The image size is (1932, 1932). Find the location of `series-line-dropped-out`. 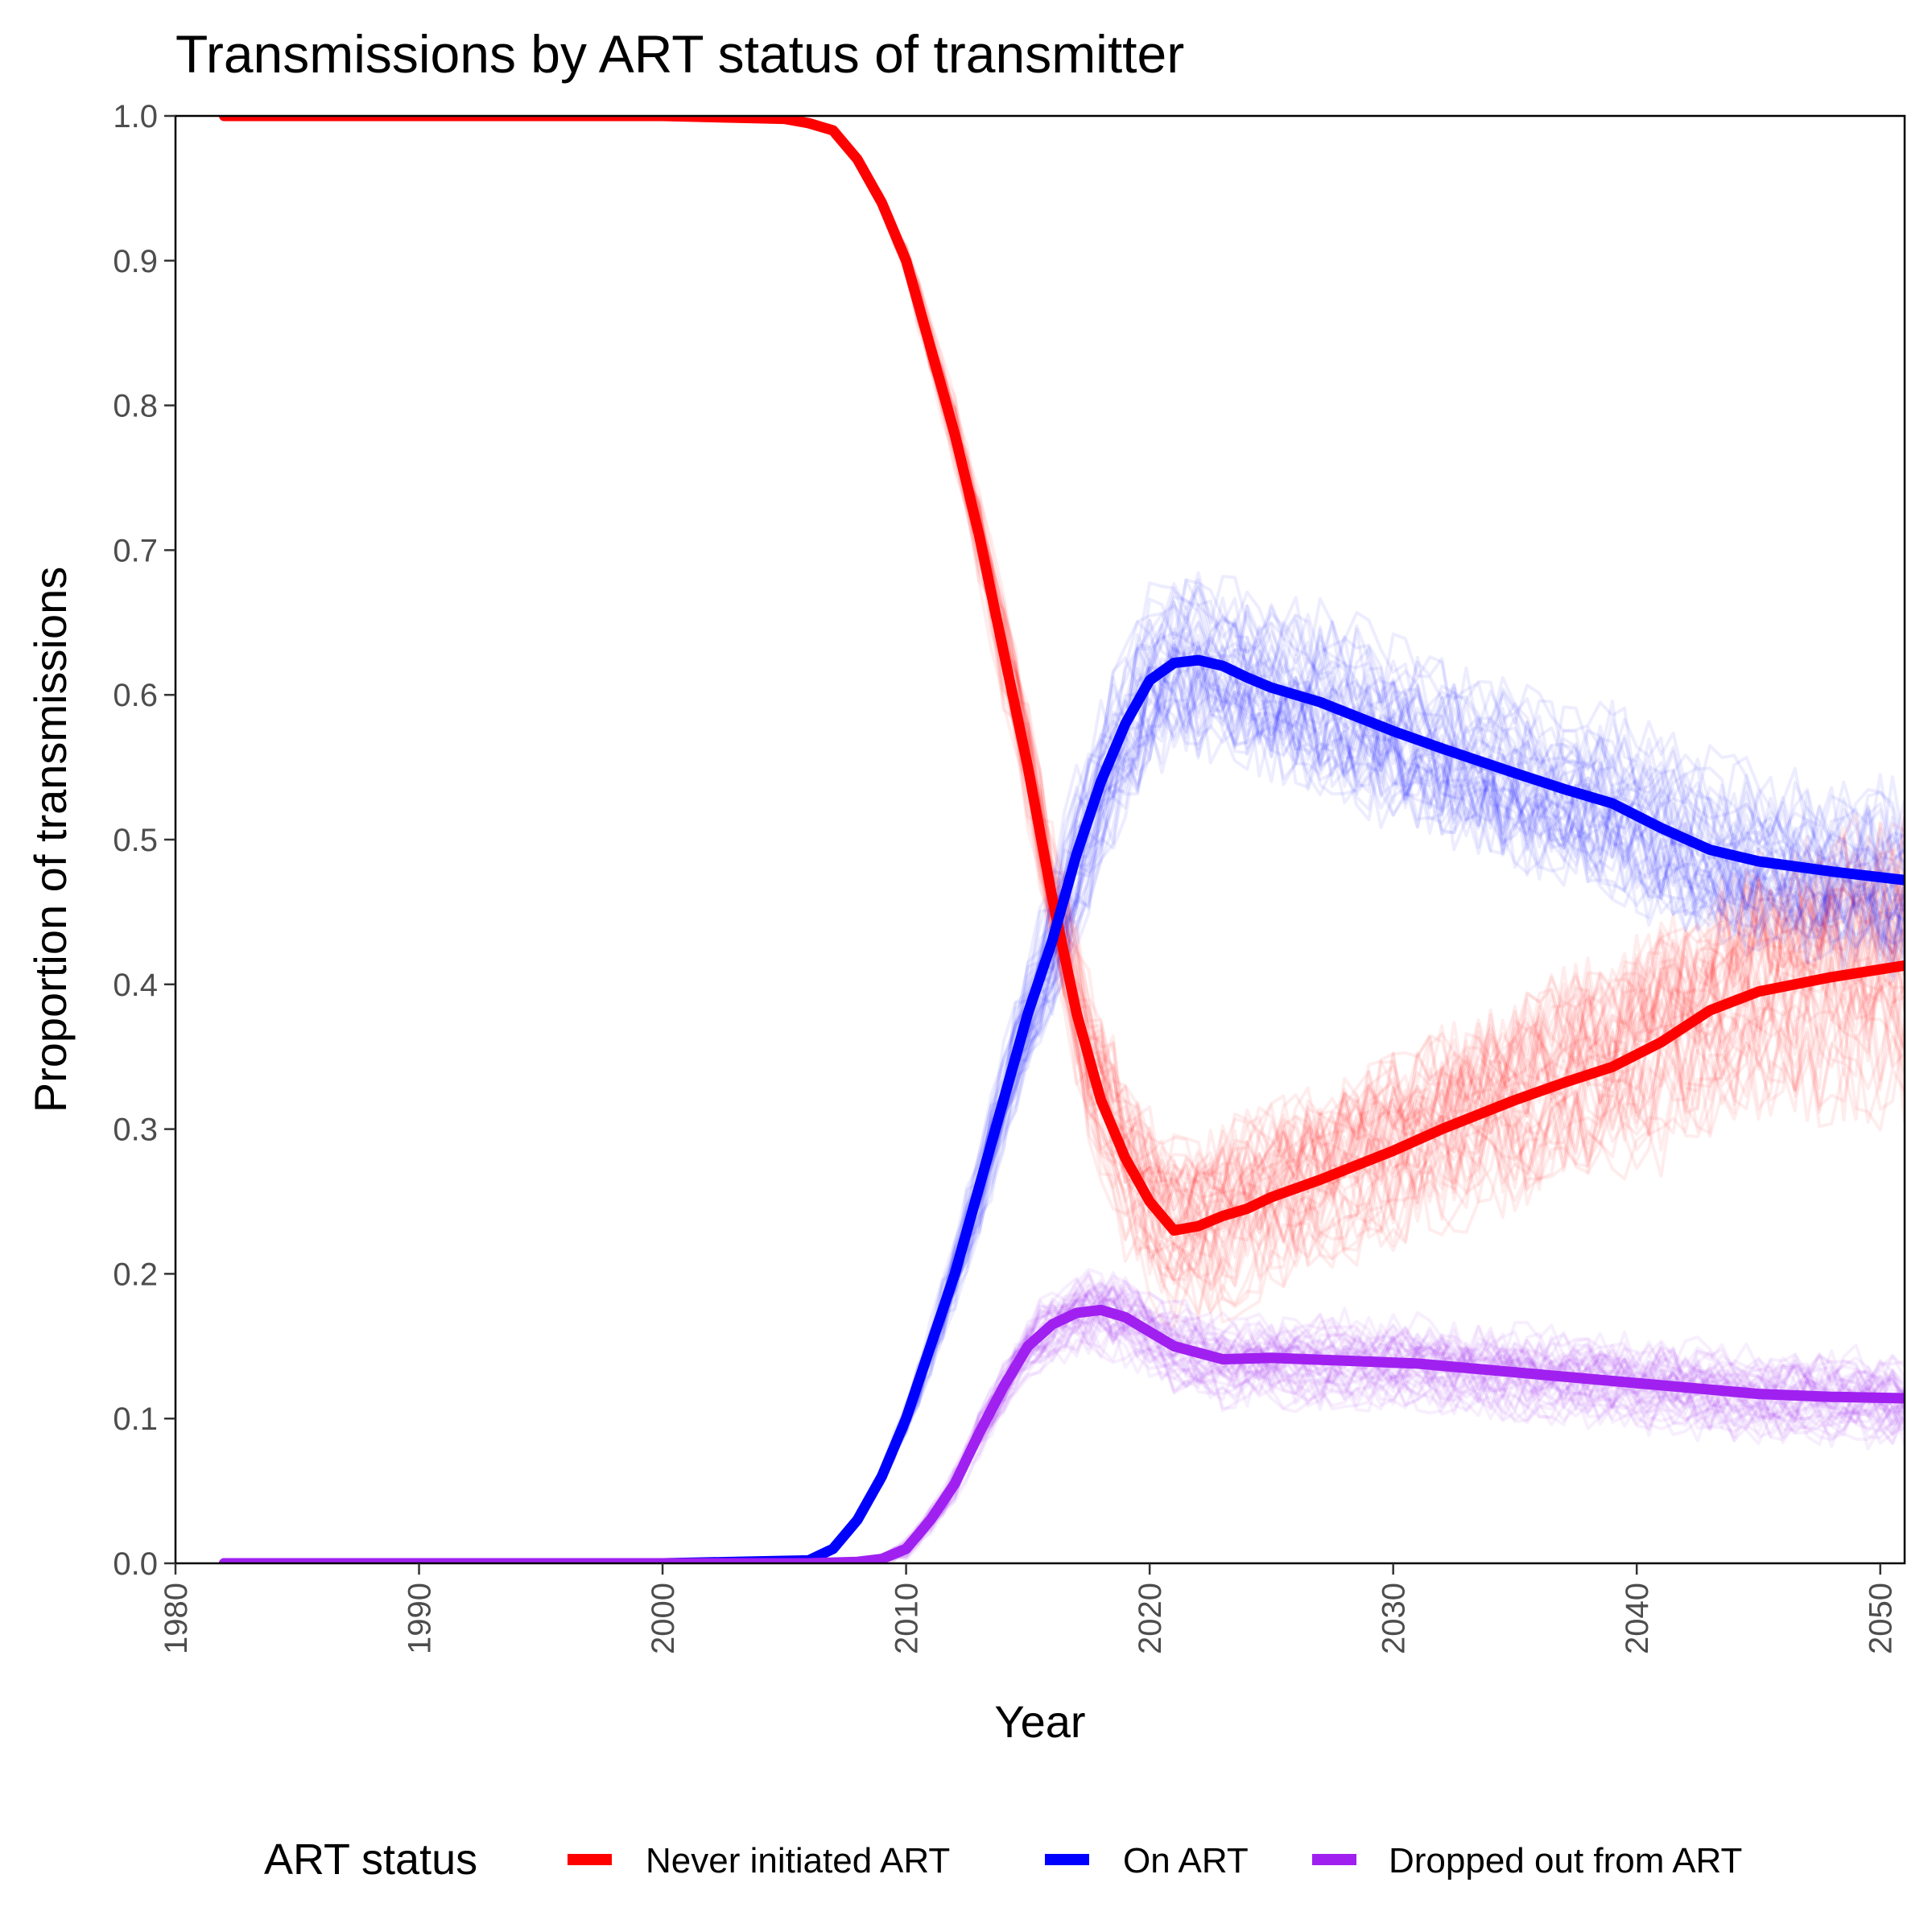

series-line-dropped-out is located at coordinates (1062, 1433).